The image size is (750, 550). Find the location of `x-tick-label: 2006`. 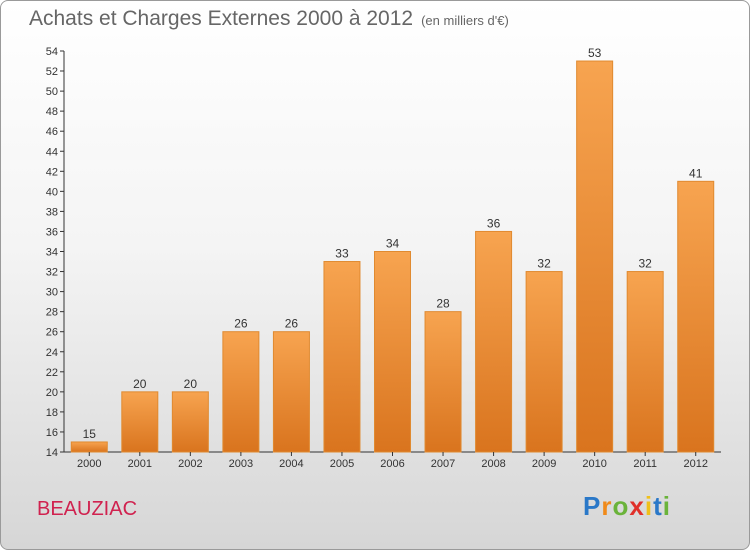

x-tick-label: 2006 is located at coordinates (392, 464).